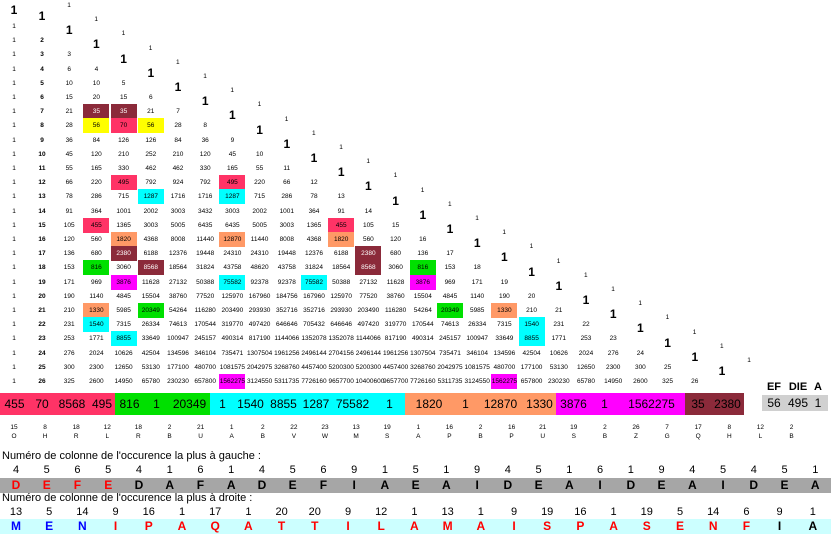  I want to click on triangle-cell: 3432, so click(205, 211).